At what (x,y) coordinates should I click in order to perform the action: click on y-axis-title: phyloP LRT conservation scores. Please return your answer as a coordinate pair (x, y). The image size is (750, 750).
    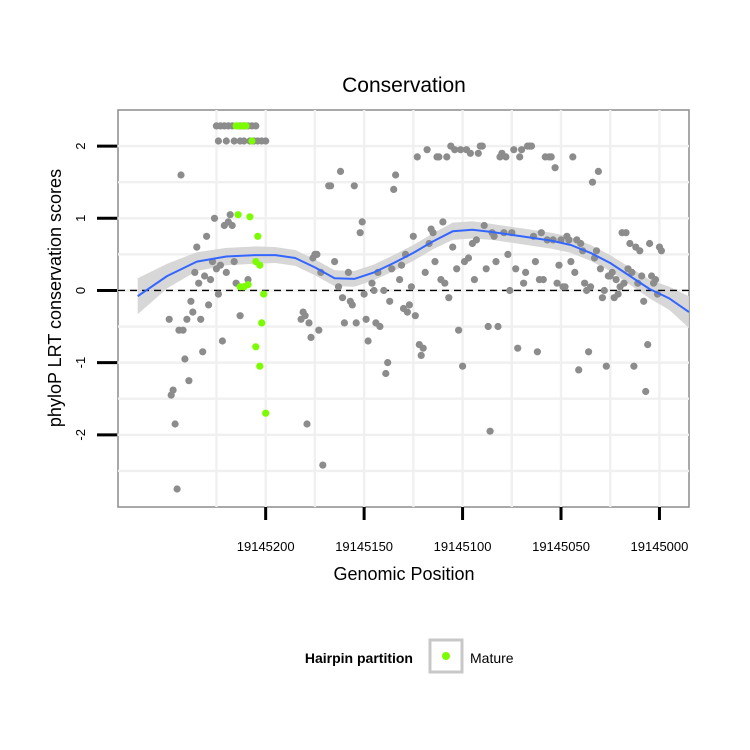
    Looking at the image, I should click on (55, 298).